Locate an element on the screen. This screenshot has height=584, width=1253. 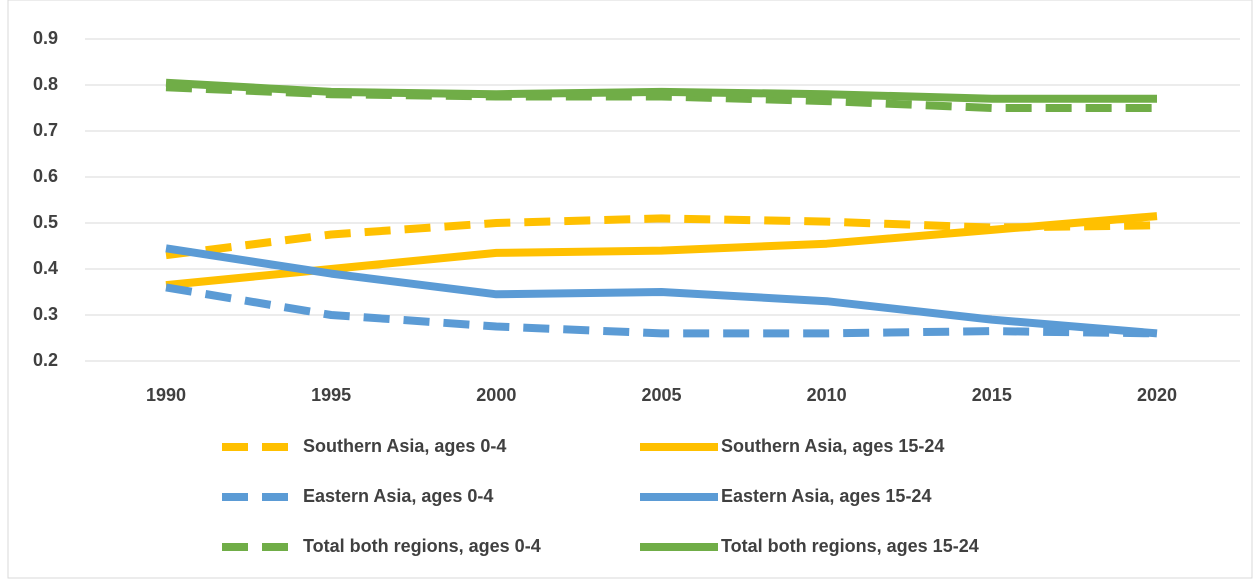
y-tick-label: 0.6 is located at coordinates (45, 176).